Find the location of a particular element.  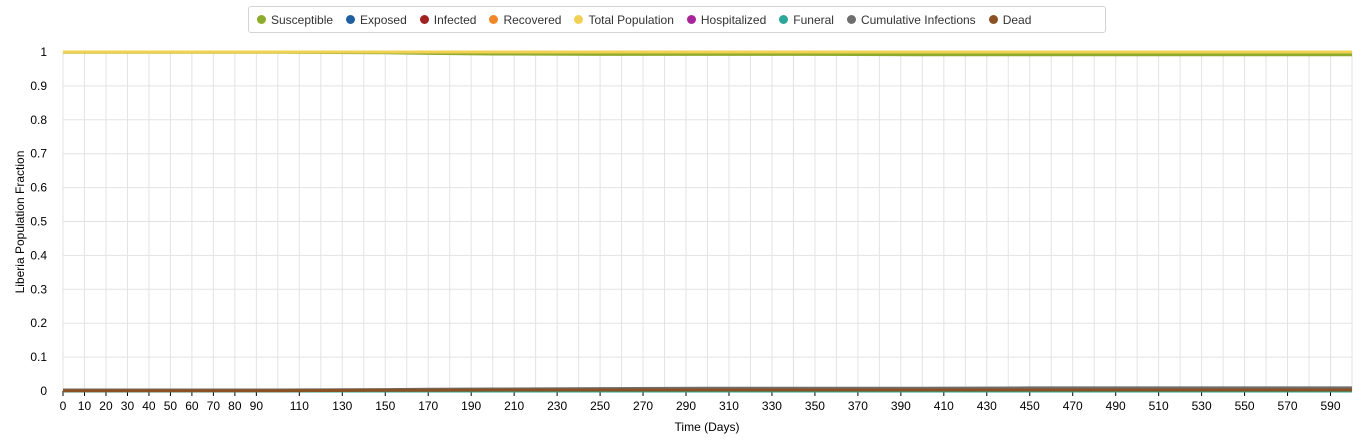

legend-label: Cumulative Infections is located at coordinates (918, 19).